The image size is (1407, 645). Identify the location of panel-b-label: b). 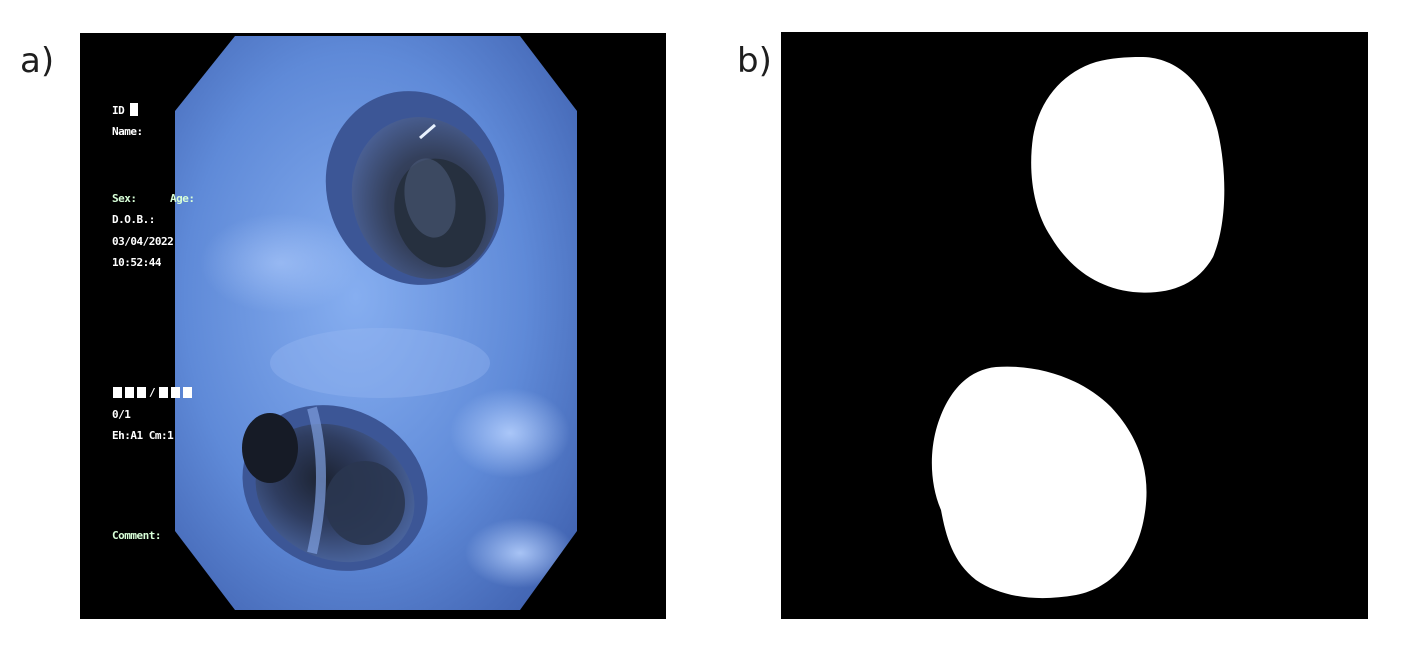
(754, 61).